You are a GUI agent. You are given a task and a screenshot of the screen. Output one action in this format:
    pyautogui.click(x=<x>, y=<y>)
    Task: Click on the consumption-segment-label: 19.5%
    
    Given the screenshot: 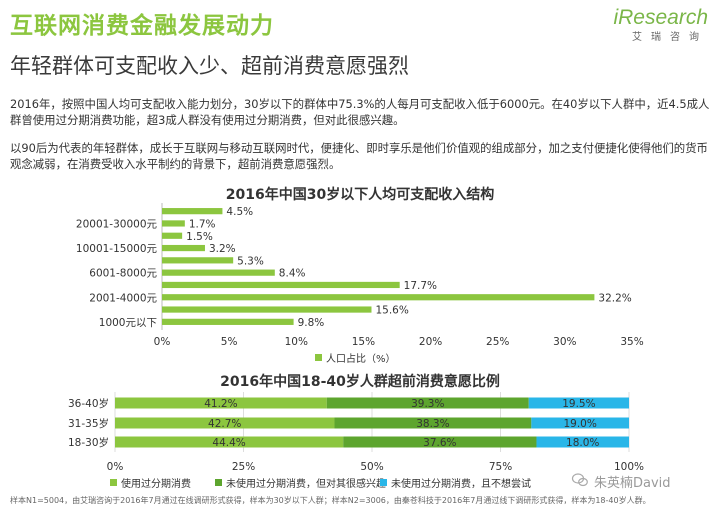 What is the action you would take?
    pyautogui.click(x=578, y=404)
    